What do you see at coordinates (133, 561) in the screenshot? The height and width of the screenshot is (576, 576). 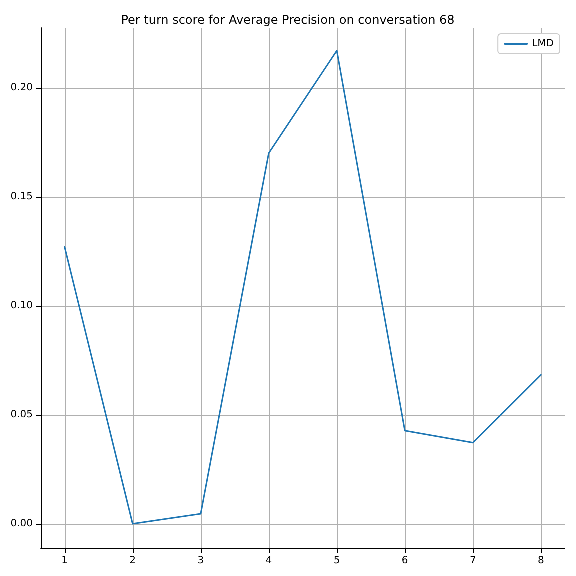 I see `x-tick-label: 2` at bounding box center [133, 561].